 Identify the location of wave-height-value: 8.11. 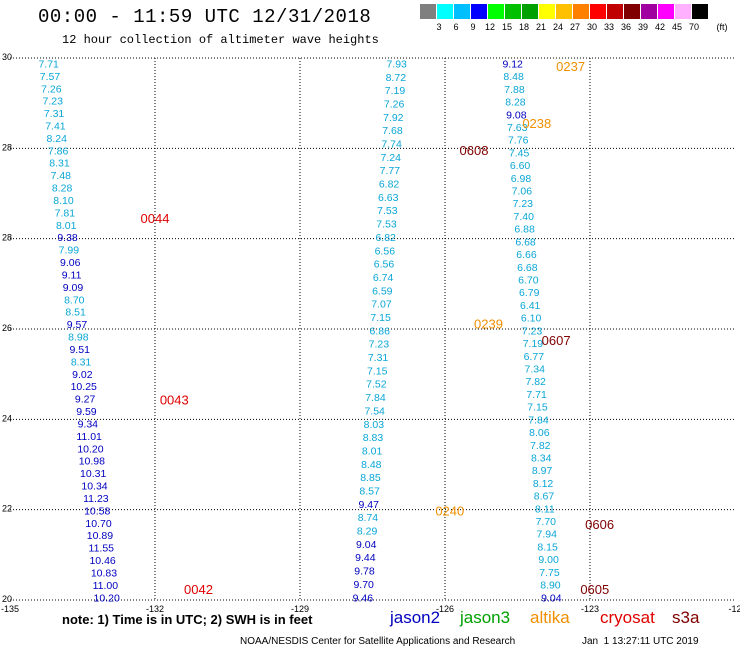
(545, 509).